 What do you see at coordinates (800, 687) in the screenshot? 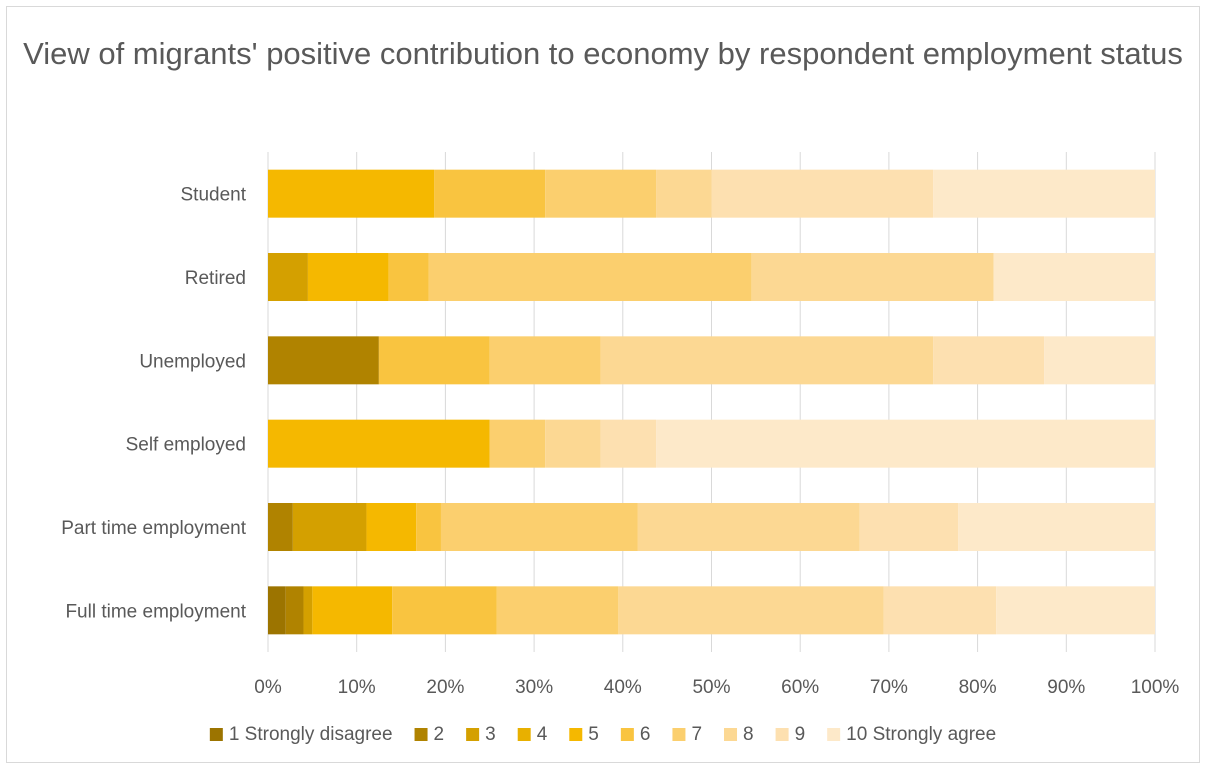
I see `x-tick-label: 60%` at bounding box center [800, 687].